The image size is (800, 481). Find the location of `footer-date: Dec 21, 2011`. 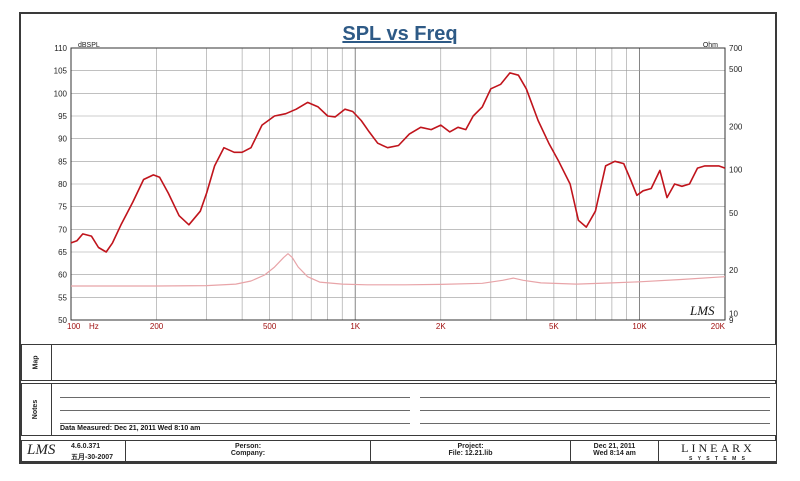

footer-date: Dec 21, 2011 is located at coordinates (614, 446).